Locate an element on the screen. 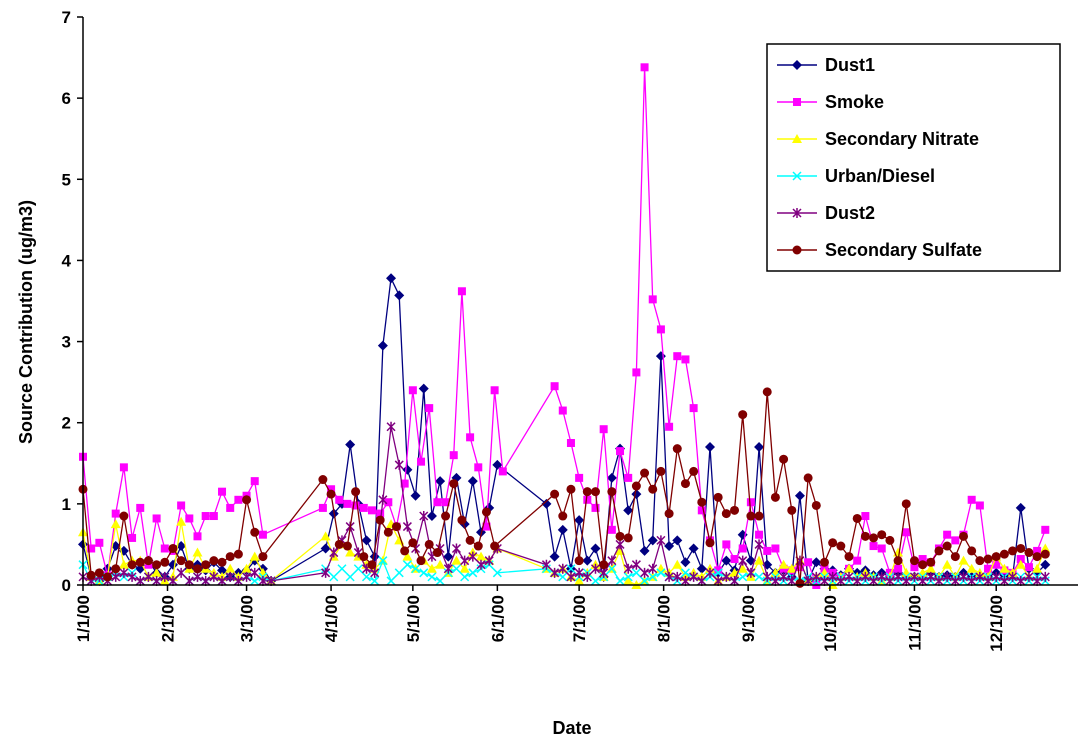 The image size is (1079, 746). x-tick-label: 4/1/00 is located at coordinates (331, 618).